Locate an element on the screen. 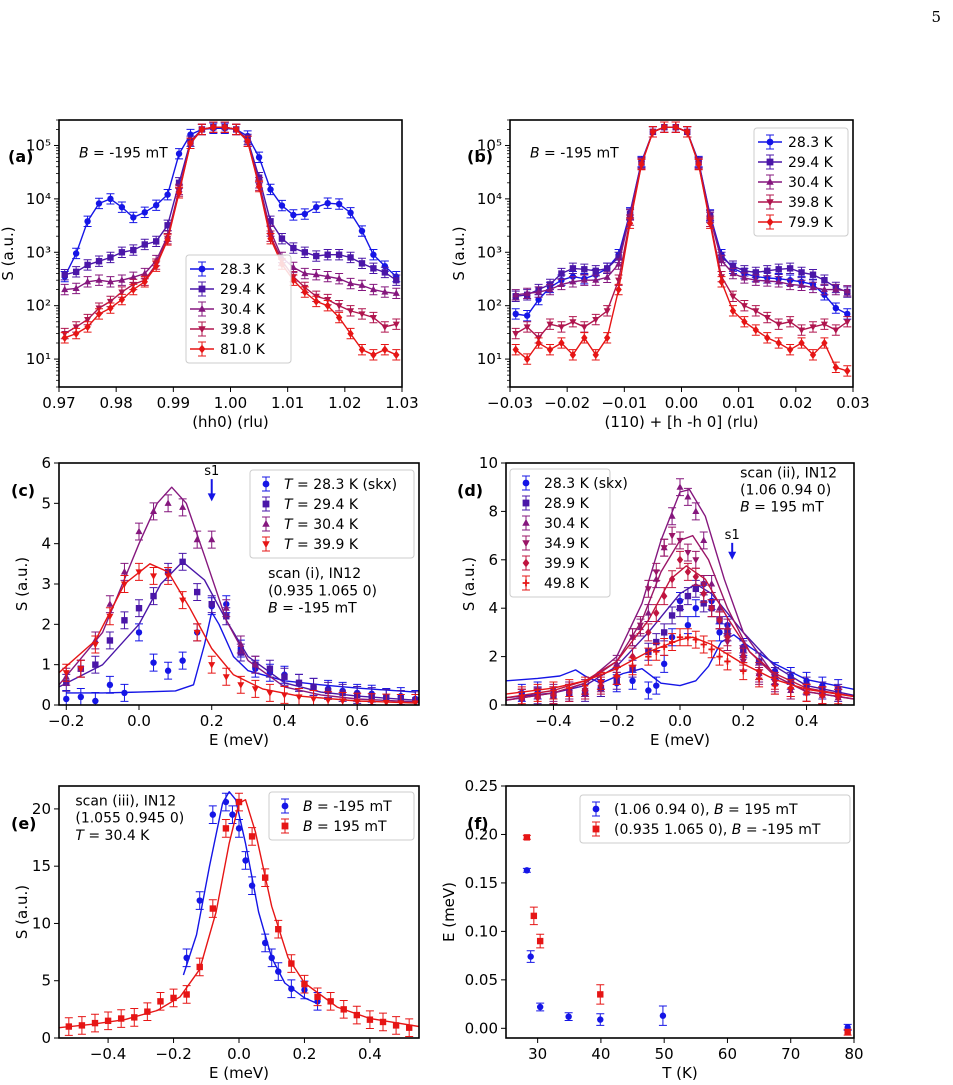 This screenshot has width=953, height=1085. legend-label: 28.3 K is located at coordinates (811, 143).